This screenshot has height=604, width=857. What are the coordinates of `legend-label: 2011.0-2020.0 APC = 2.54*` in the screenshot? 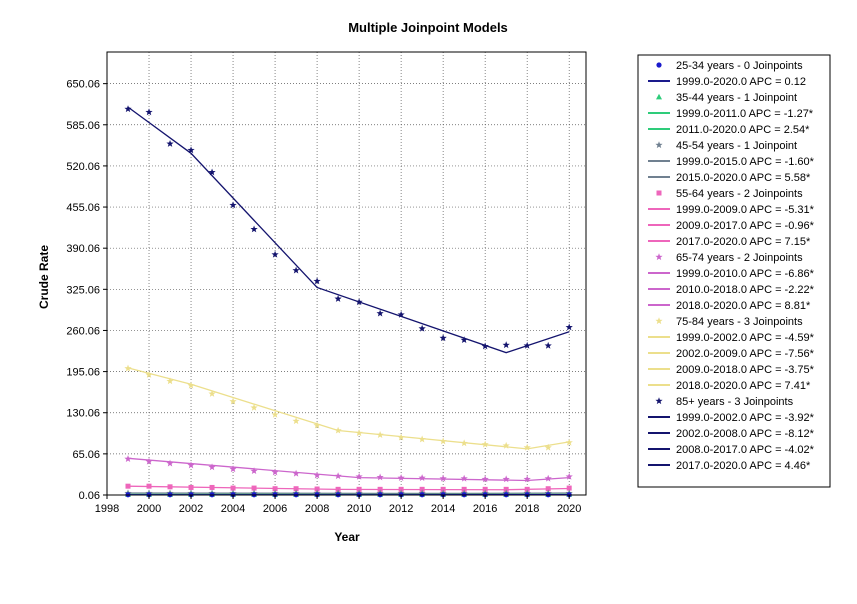 It's located at (743, 130).